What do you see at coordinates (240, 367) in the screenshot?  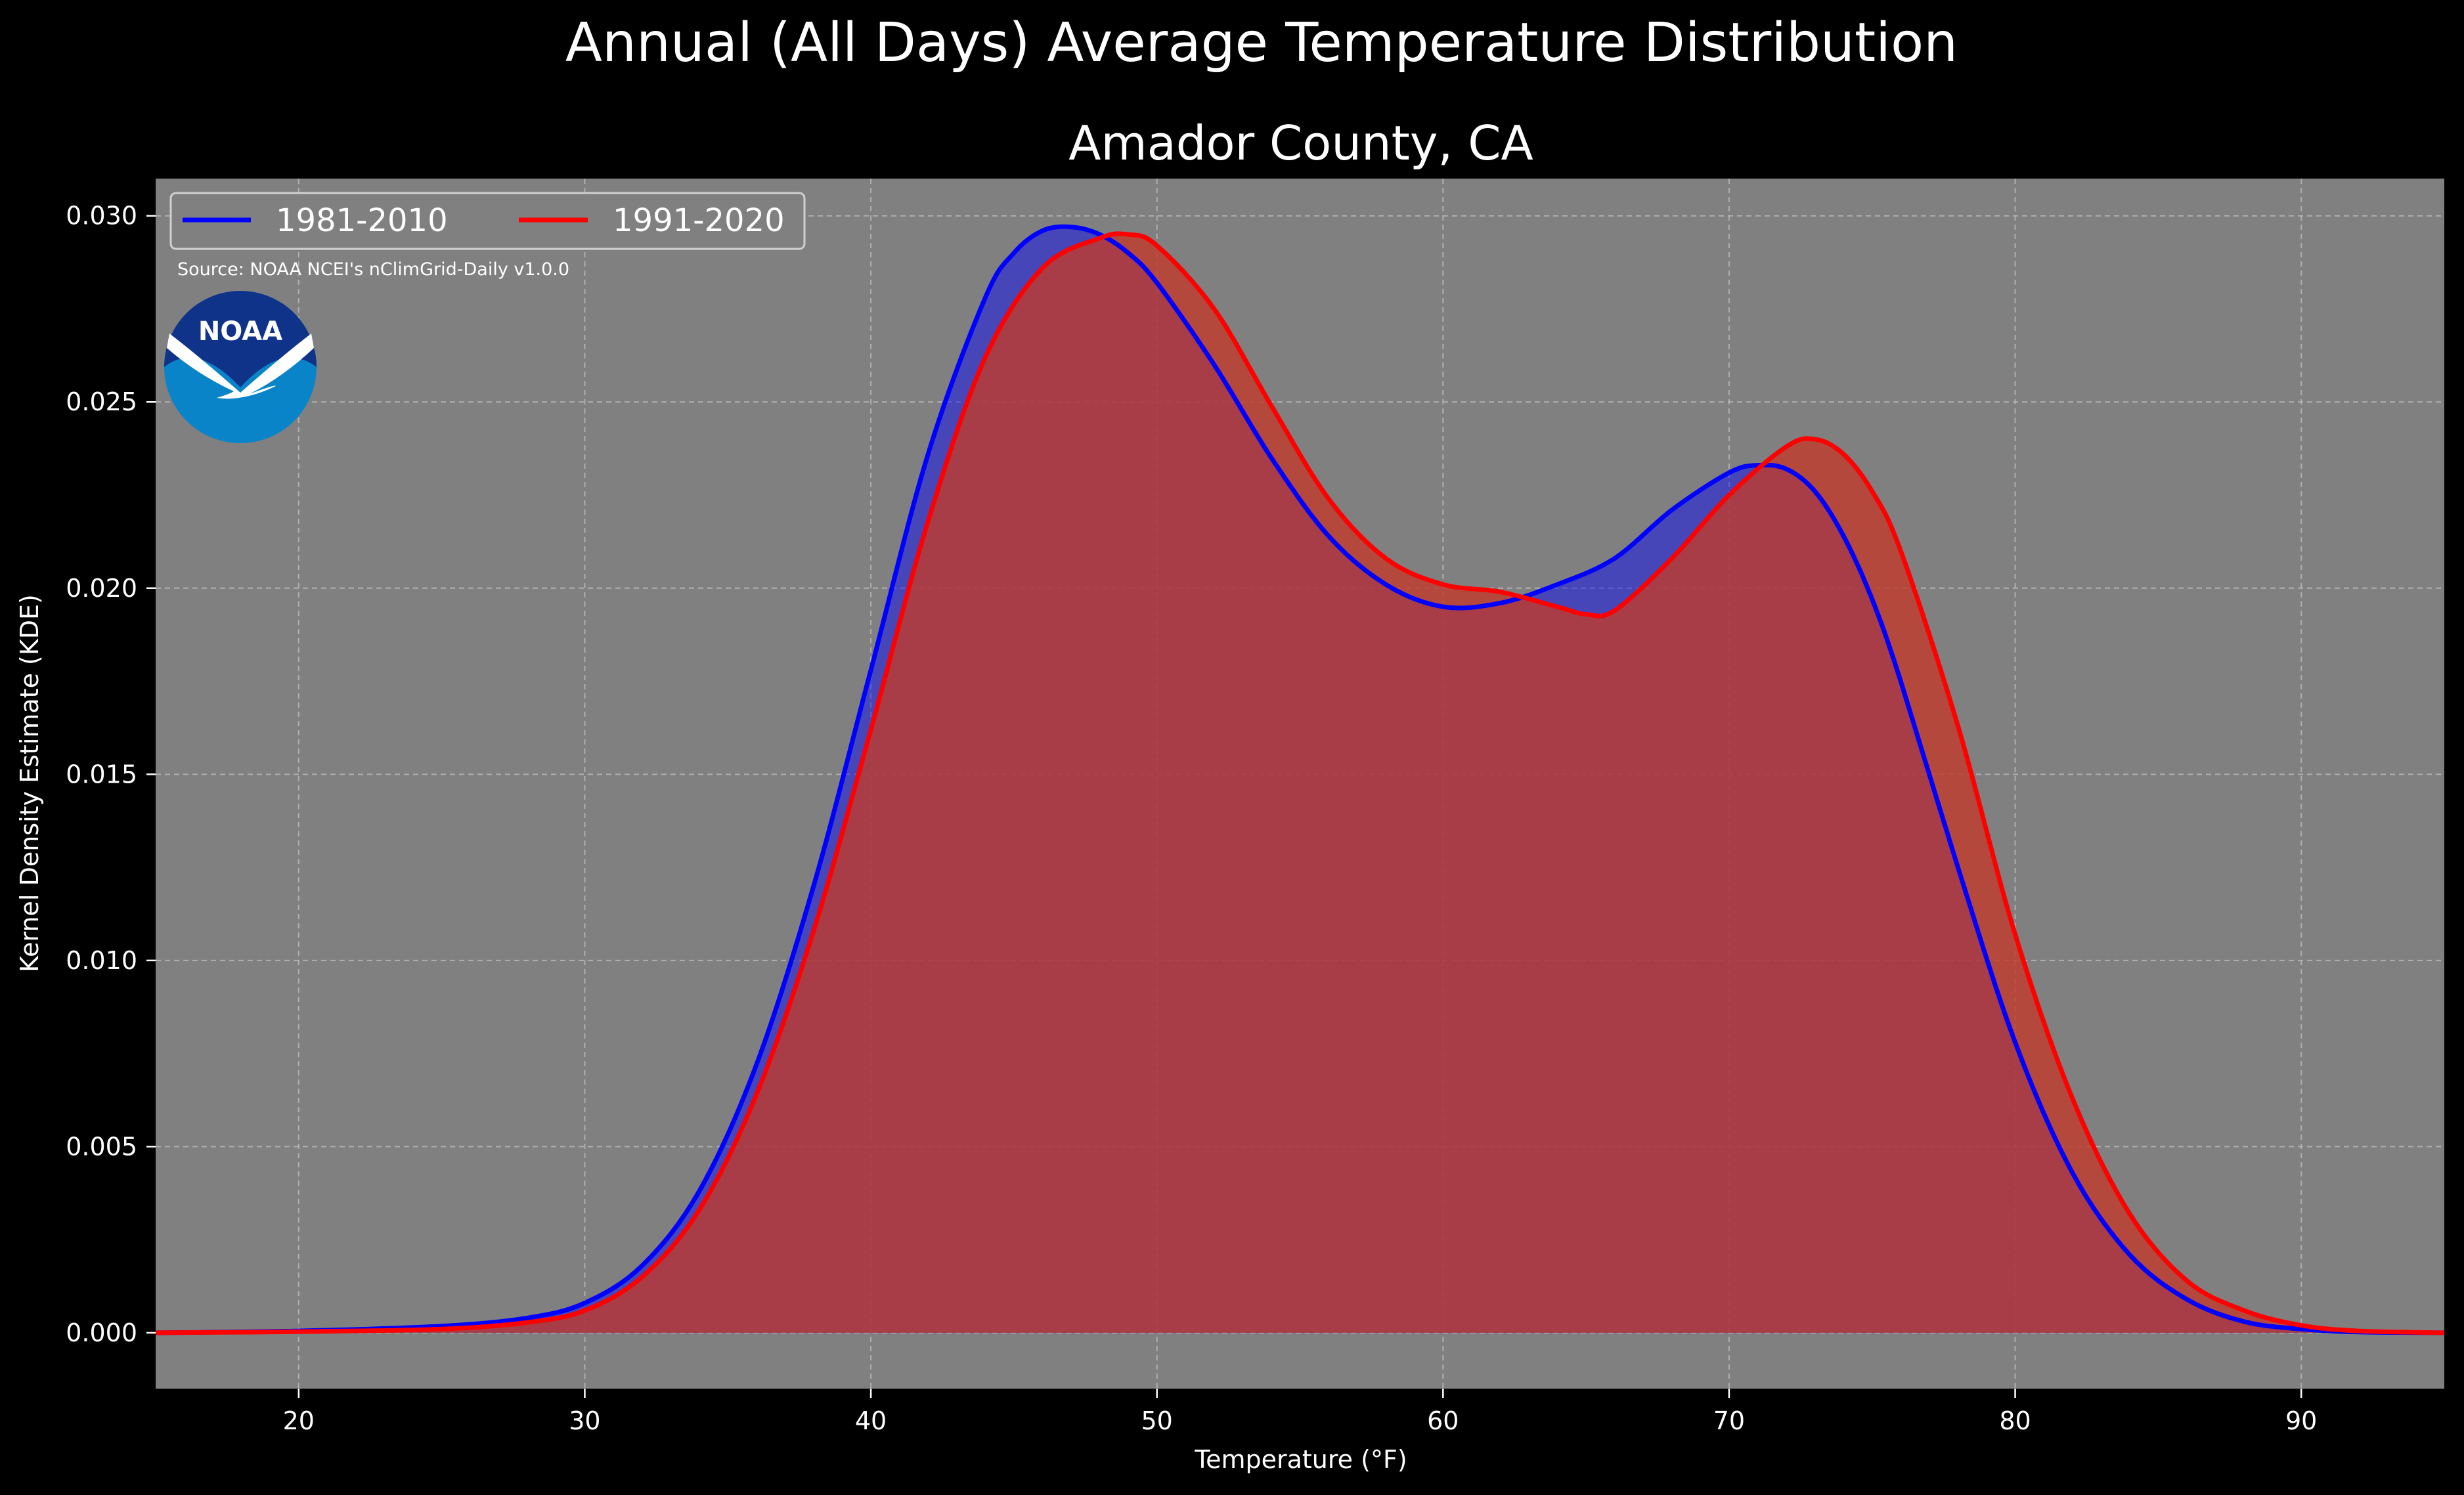 I see `noaa-logo-icon: NOAA` at bounding box center [240, 367].